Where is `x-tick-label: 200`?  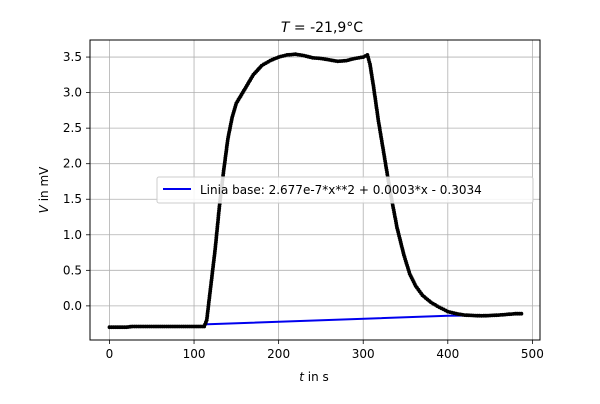 x-tick-label: 200 is located at coordinates (278, 354).